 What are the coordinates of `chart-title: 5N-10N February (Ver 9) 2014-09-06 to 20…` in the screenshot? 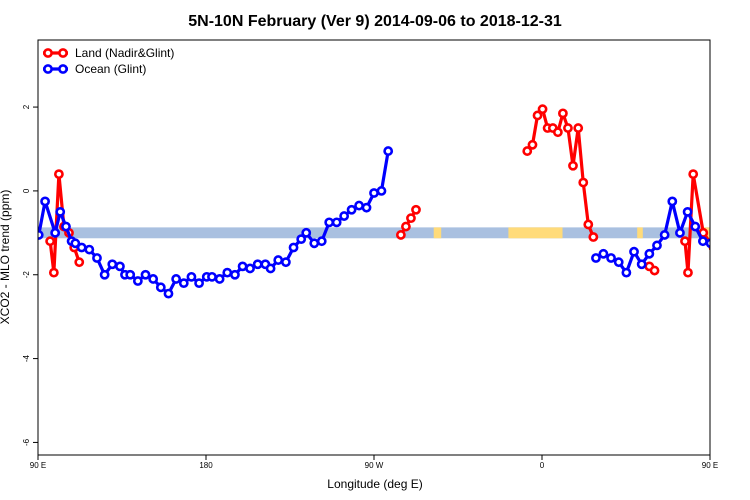 It's located at (375, 21).